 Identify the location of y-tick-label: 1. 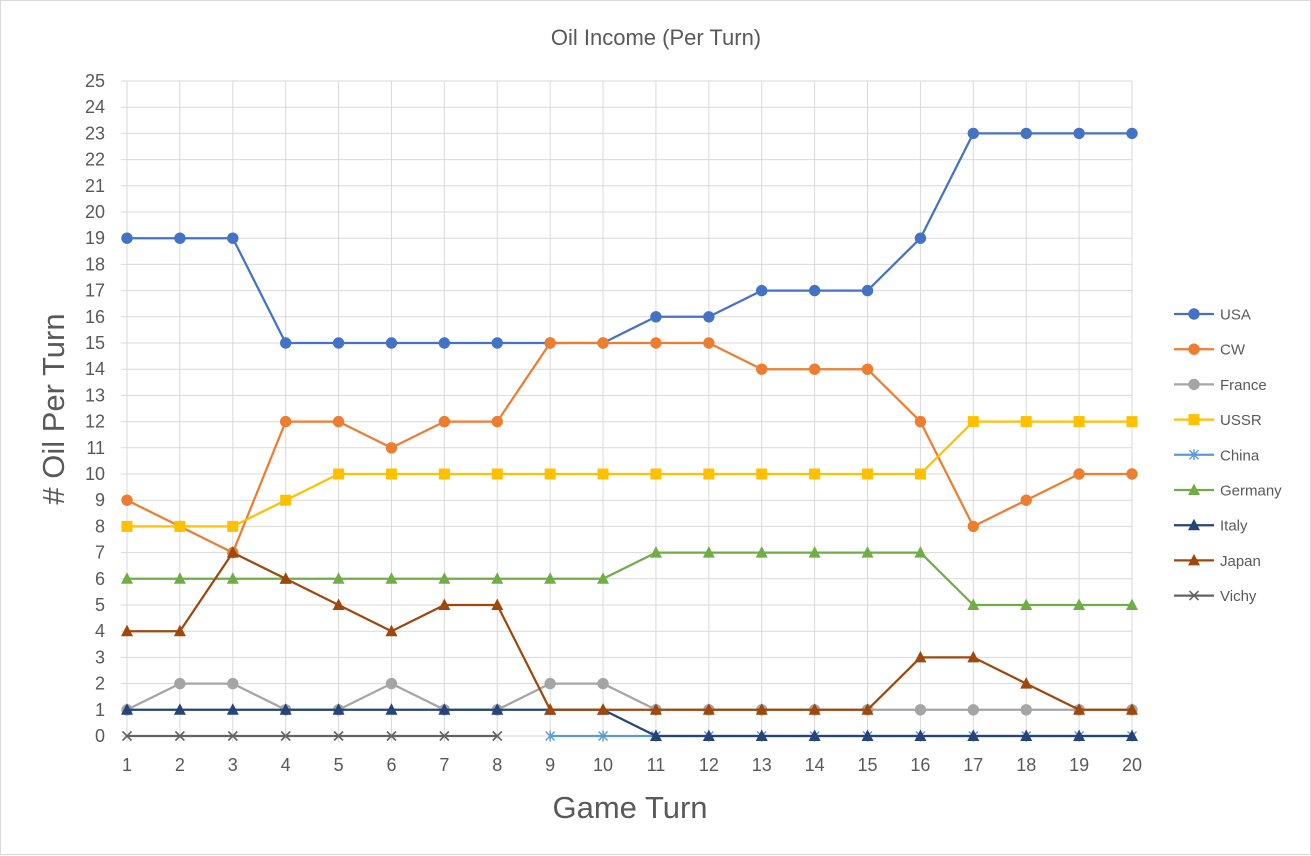
(100, 710).